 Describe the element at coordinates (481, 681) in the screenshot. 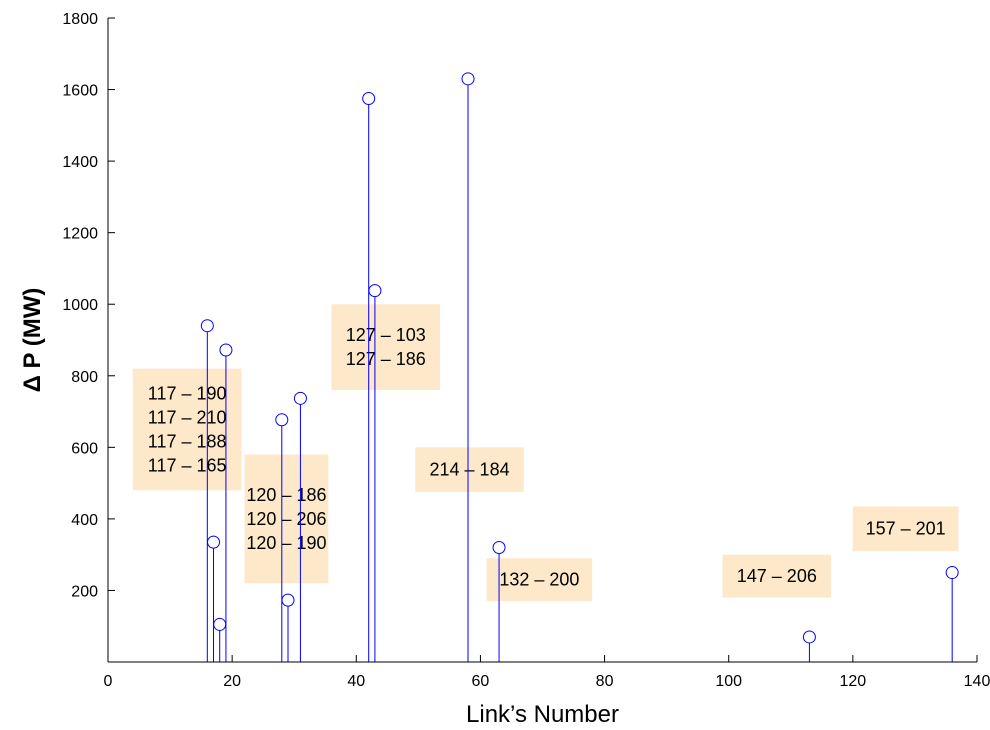

I see `x-tick-label: 60` at that location.